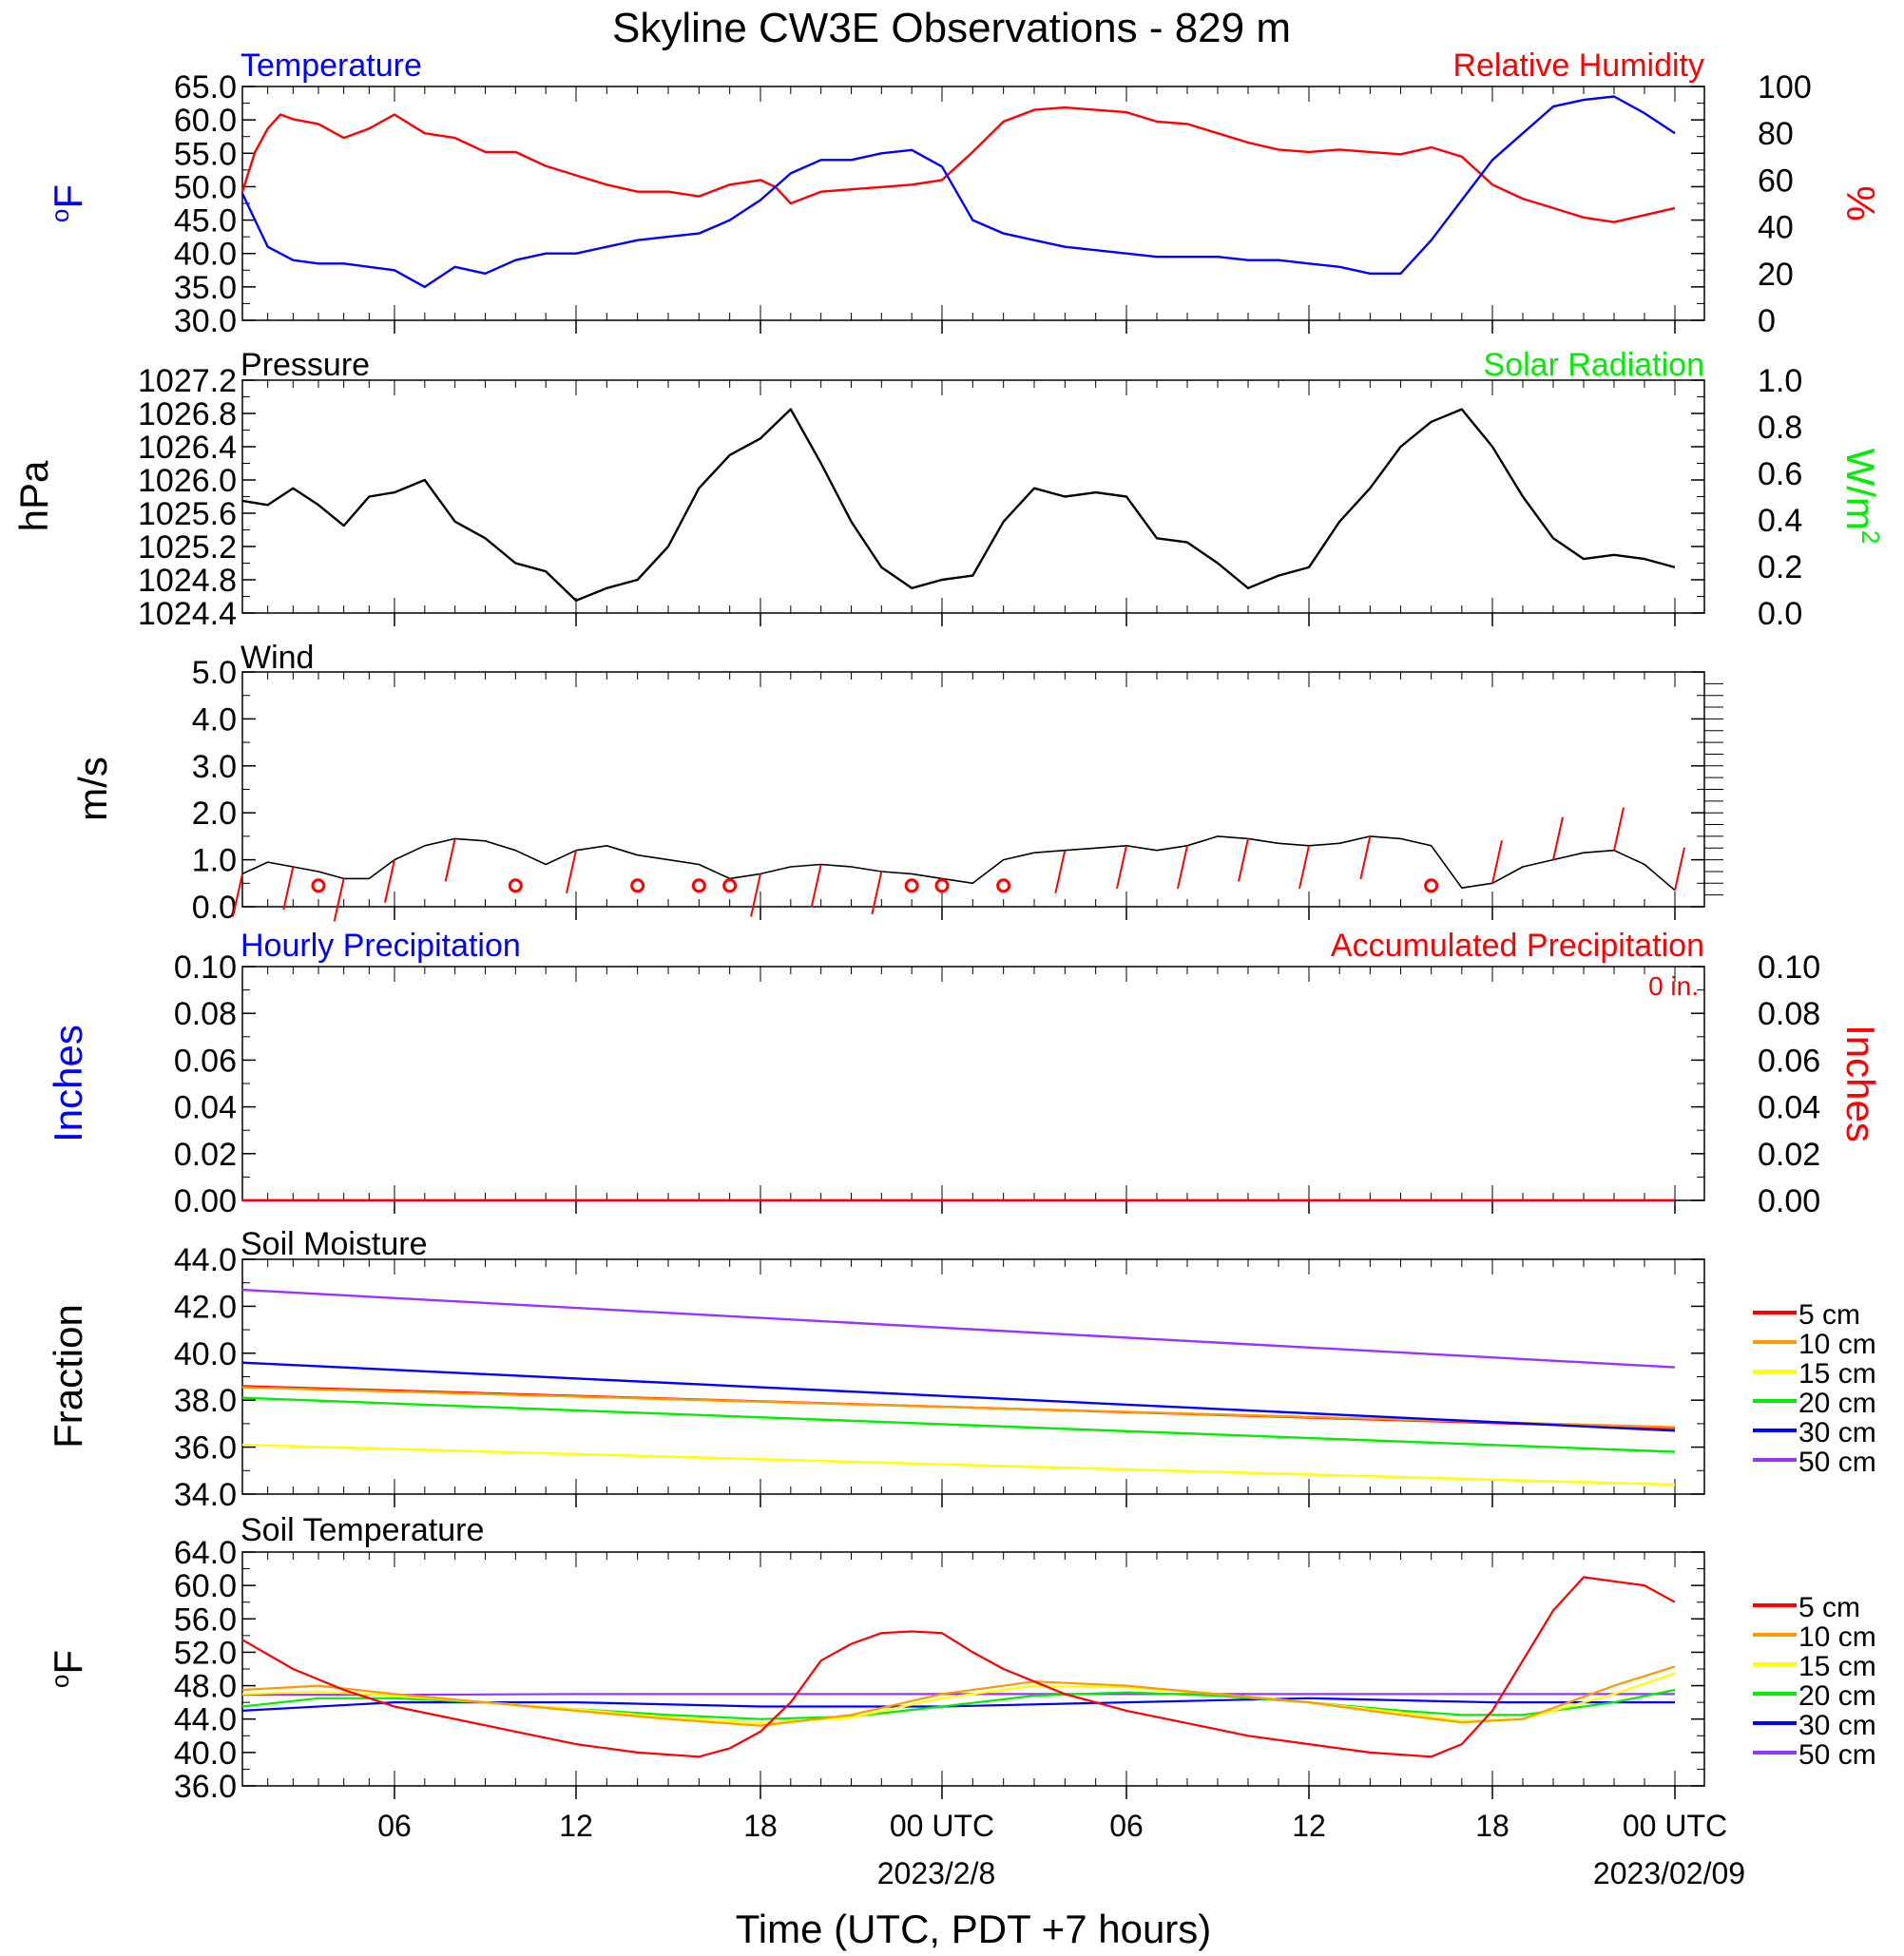 This screenshot has width=1904, height=1956. What do you see at coordinates (206, 221) in the screenshot?
I see `y-tick-label: 45.0` at bounding box center [206, 221].